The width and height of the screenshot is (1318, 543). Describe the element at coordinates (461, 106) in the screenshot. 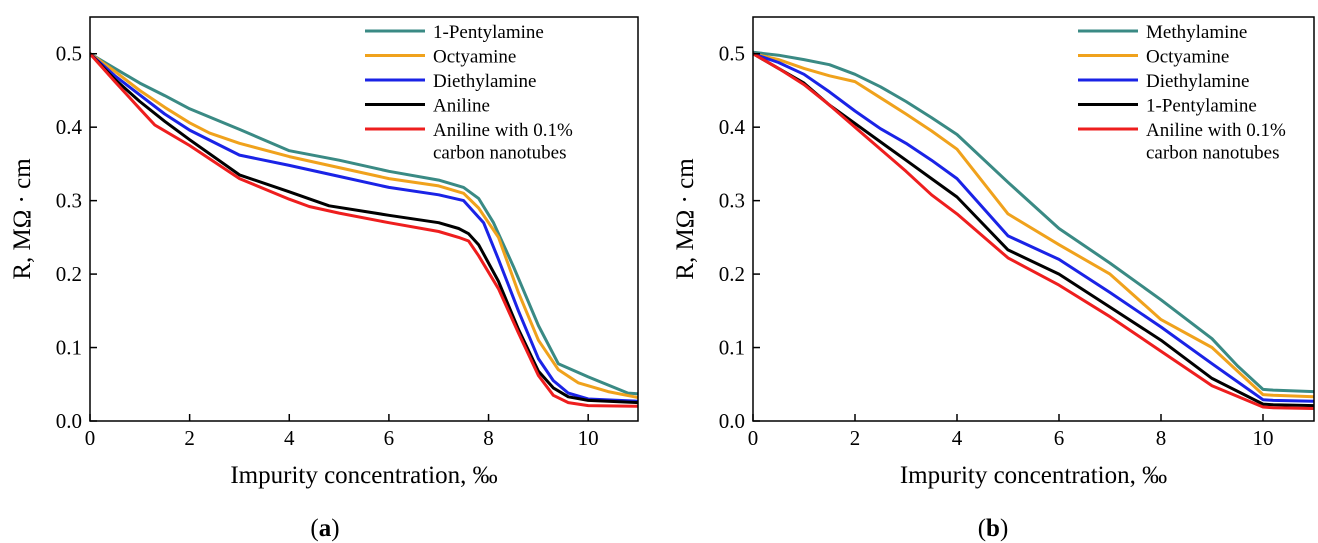

I see `legend-entry-4: Aniline` at that location.